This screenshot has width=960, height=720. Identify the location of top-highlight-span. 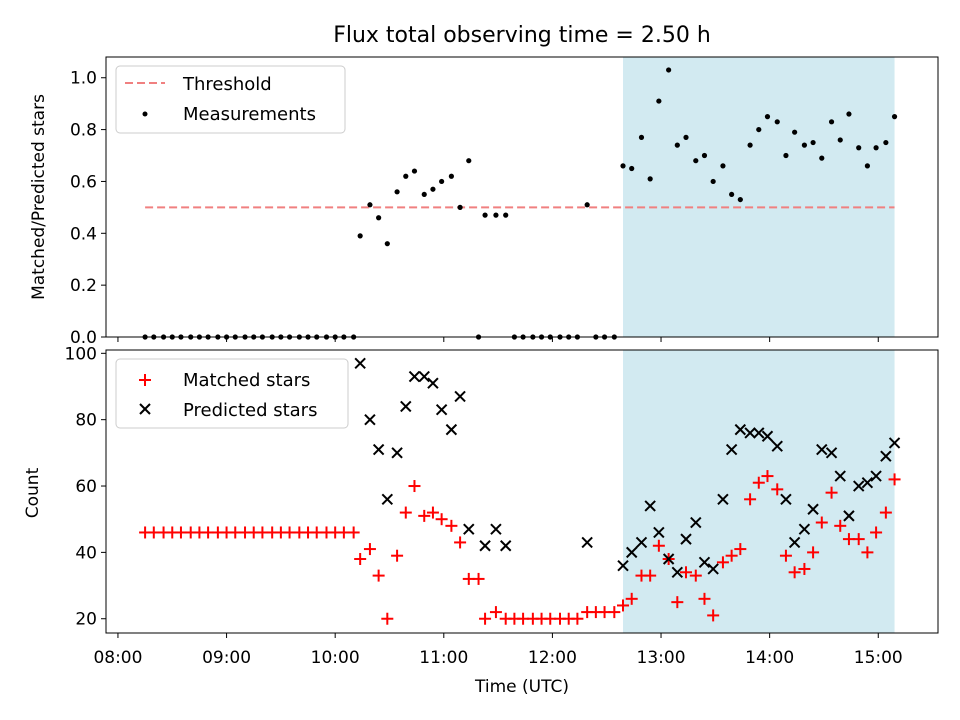
(759, 197).